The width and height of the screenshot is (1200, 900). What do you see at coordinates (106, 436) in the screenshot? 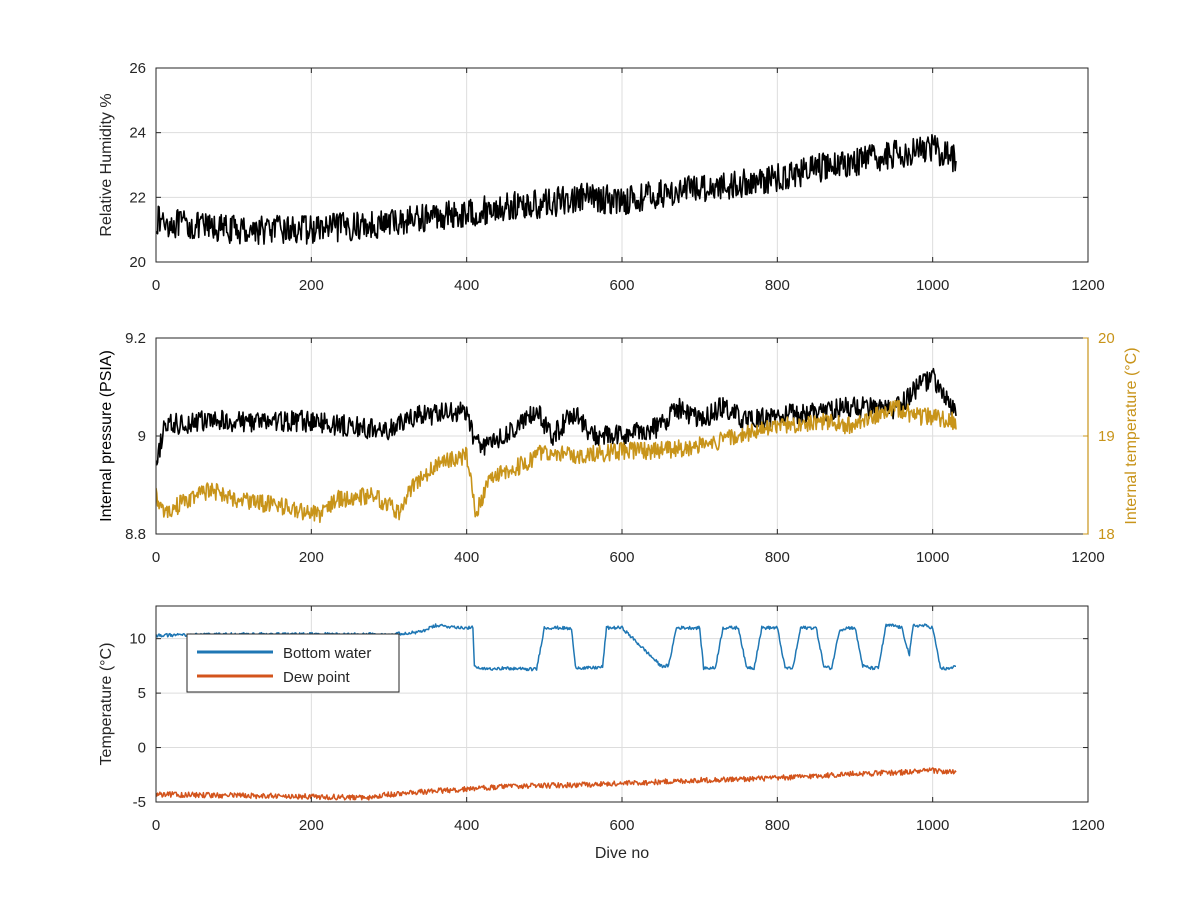
I see `y-axis-label: Internal pressure (PSIA)` at bounding box center [106, 436].